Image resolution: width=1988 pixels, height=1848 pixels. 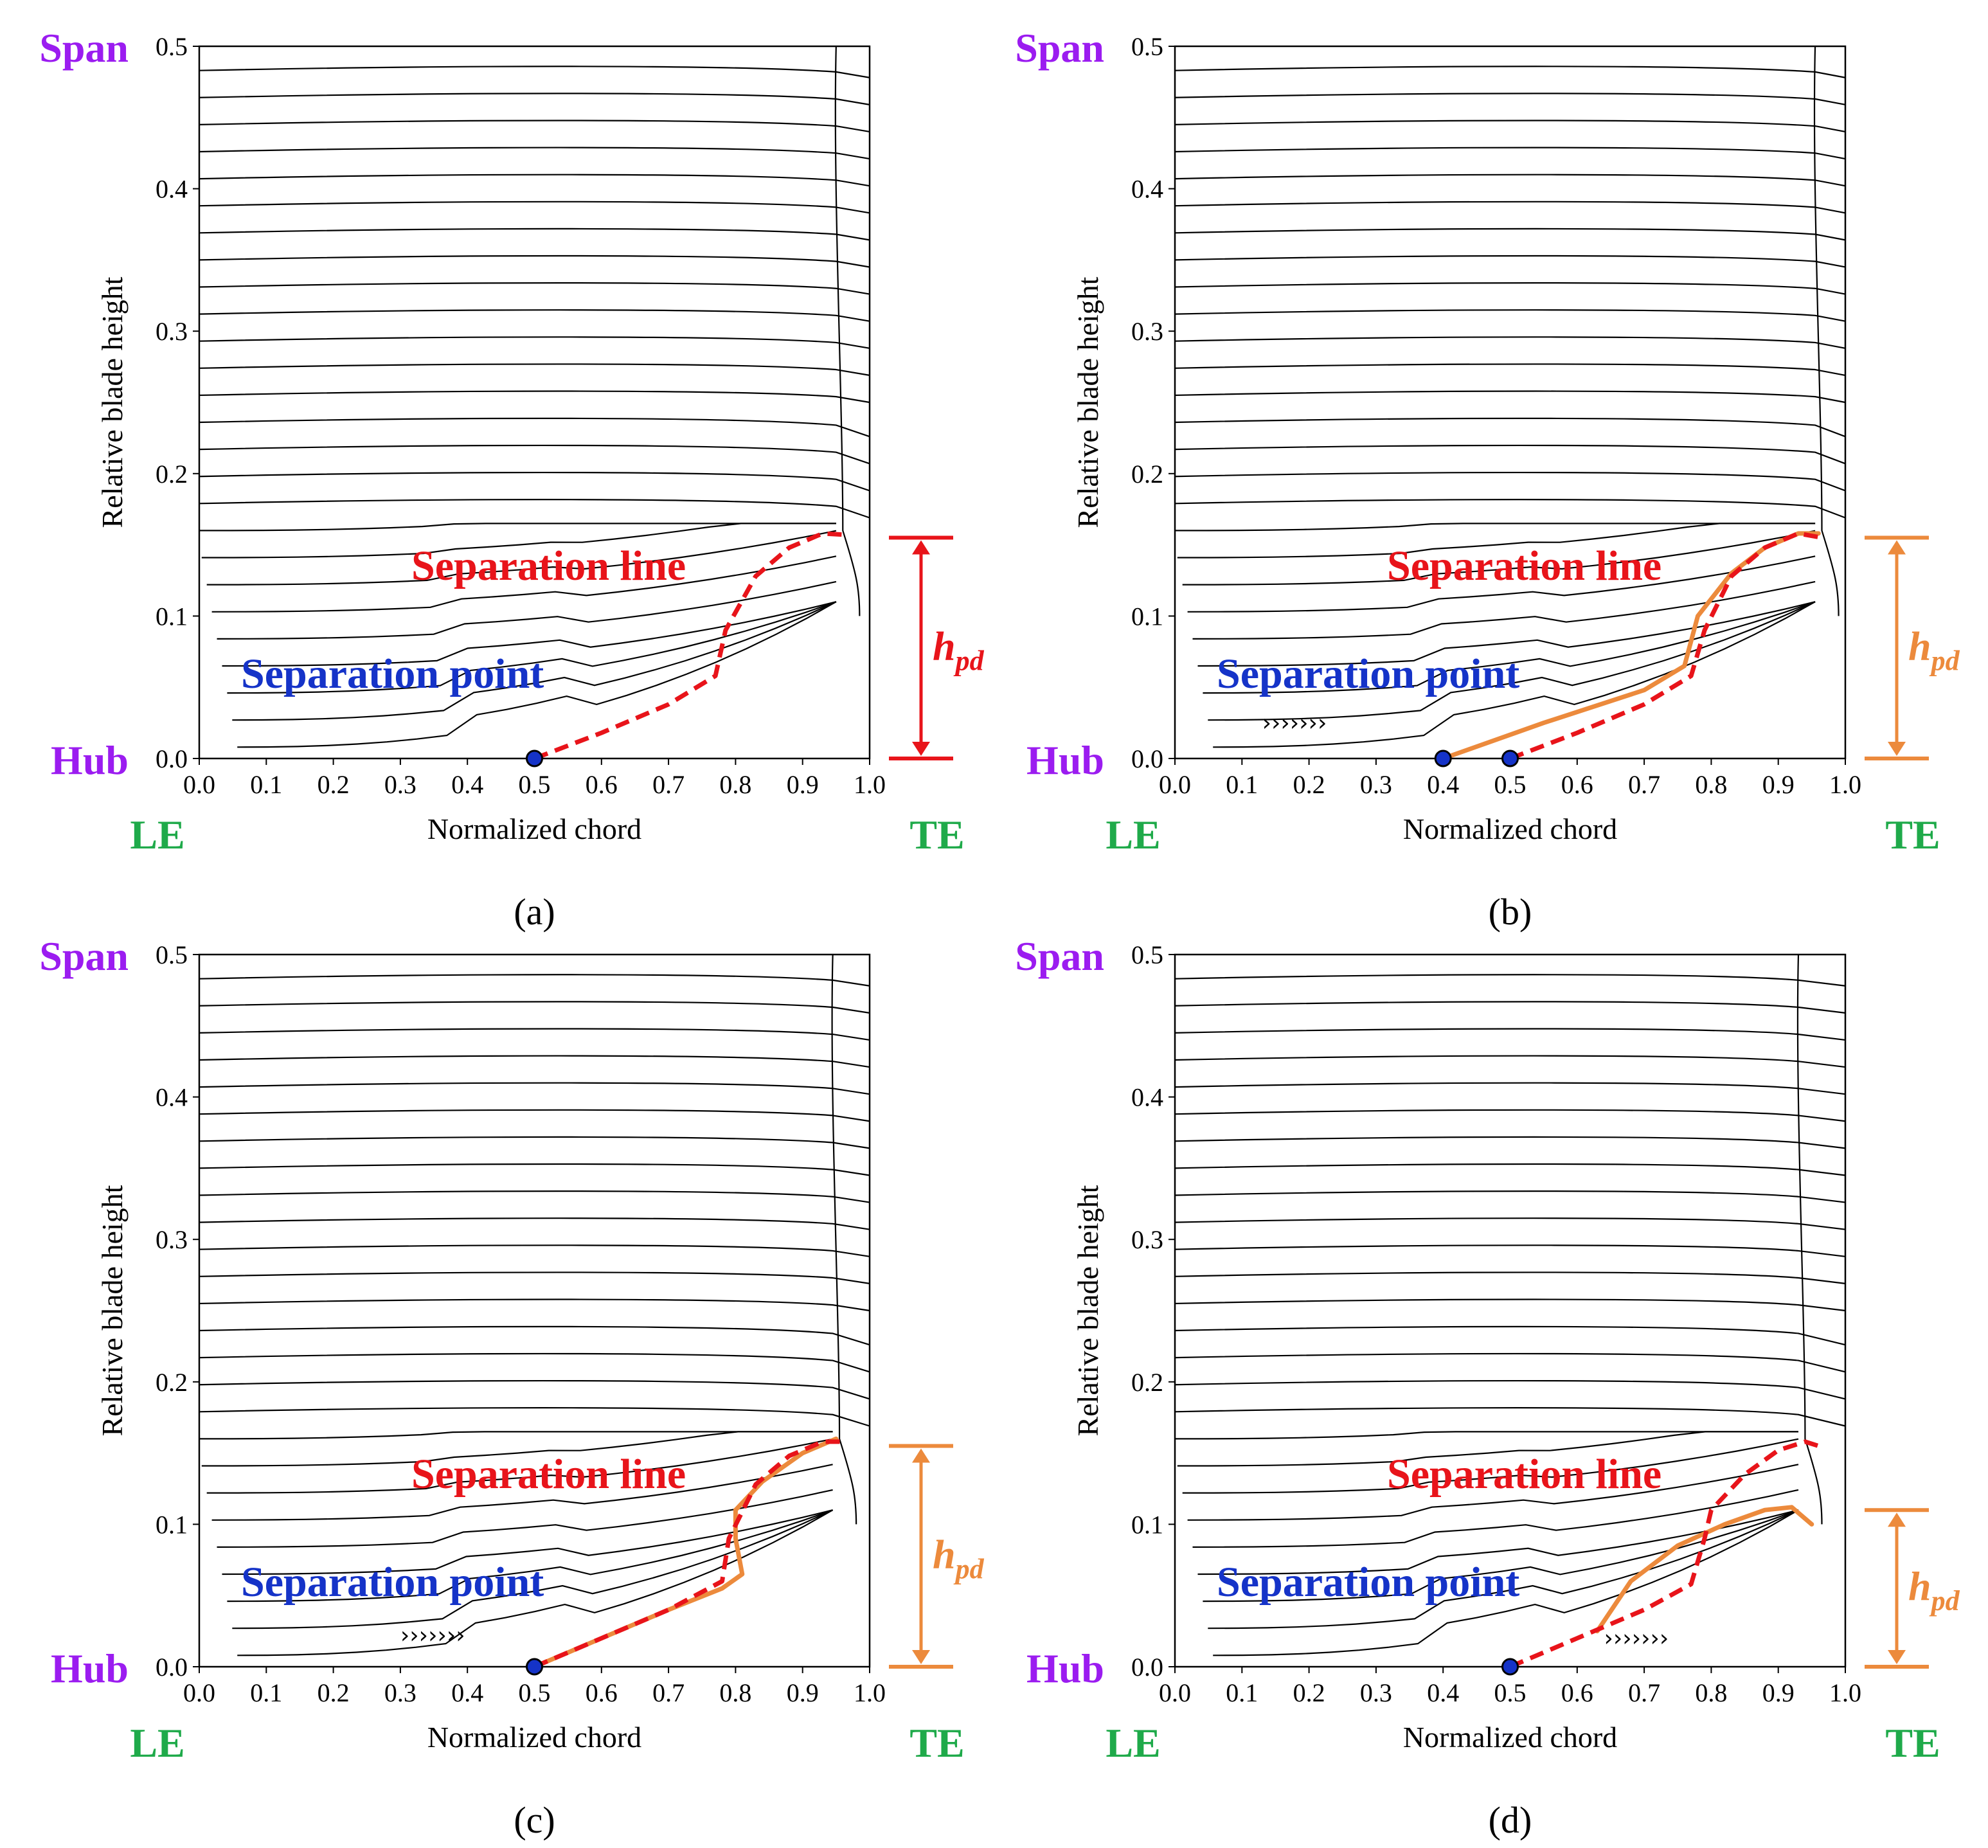 I want to click on separation-point-label: Separation point, so click(x=1368, y=673).